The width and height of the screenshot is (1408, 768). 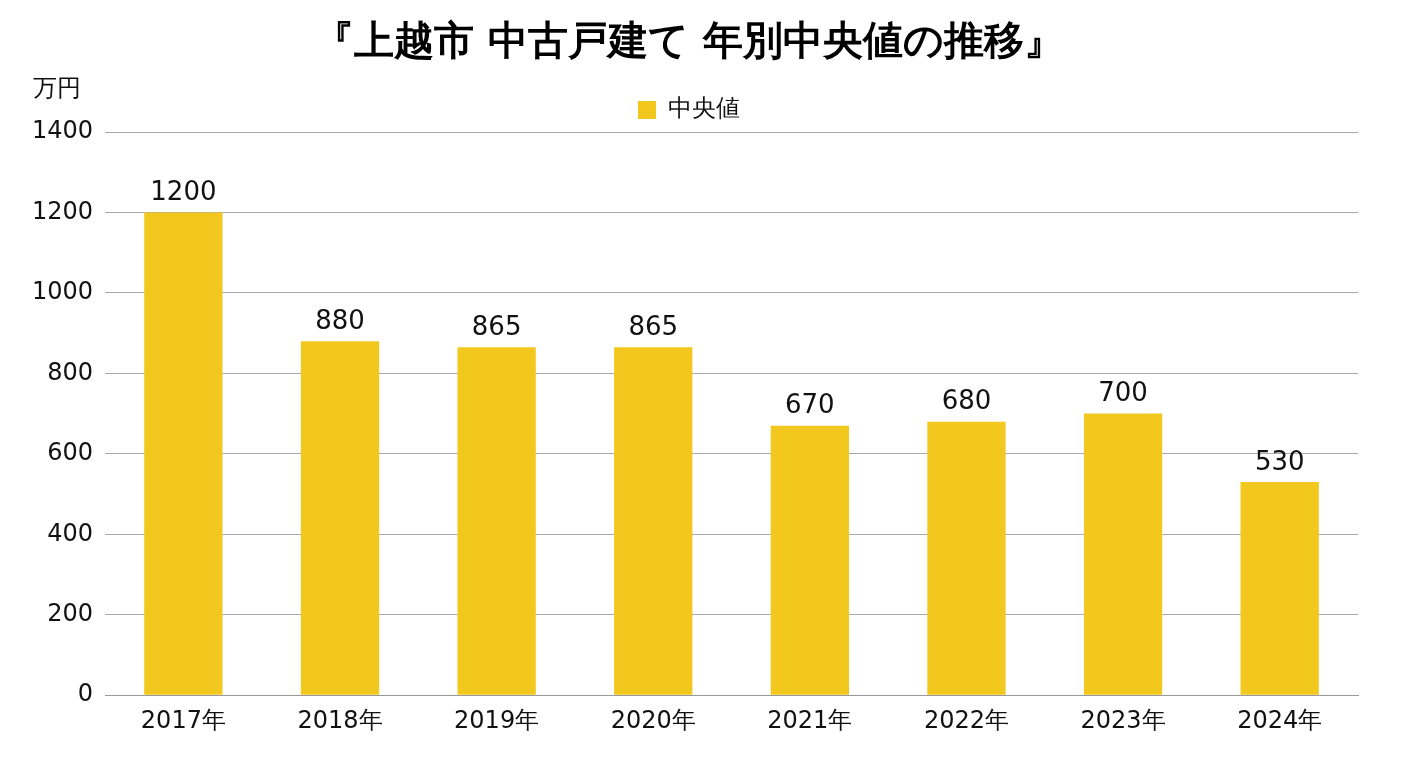 What do you see at coordinates (340, 319) in the screenshot?
I see `data-label: 880` at bounding box center [340, 319].